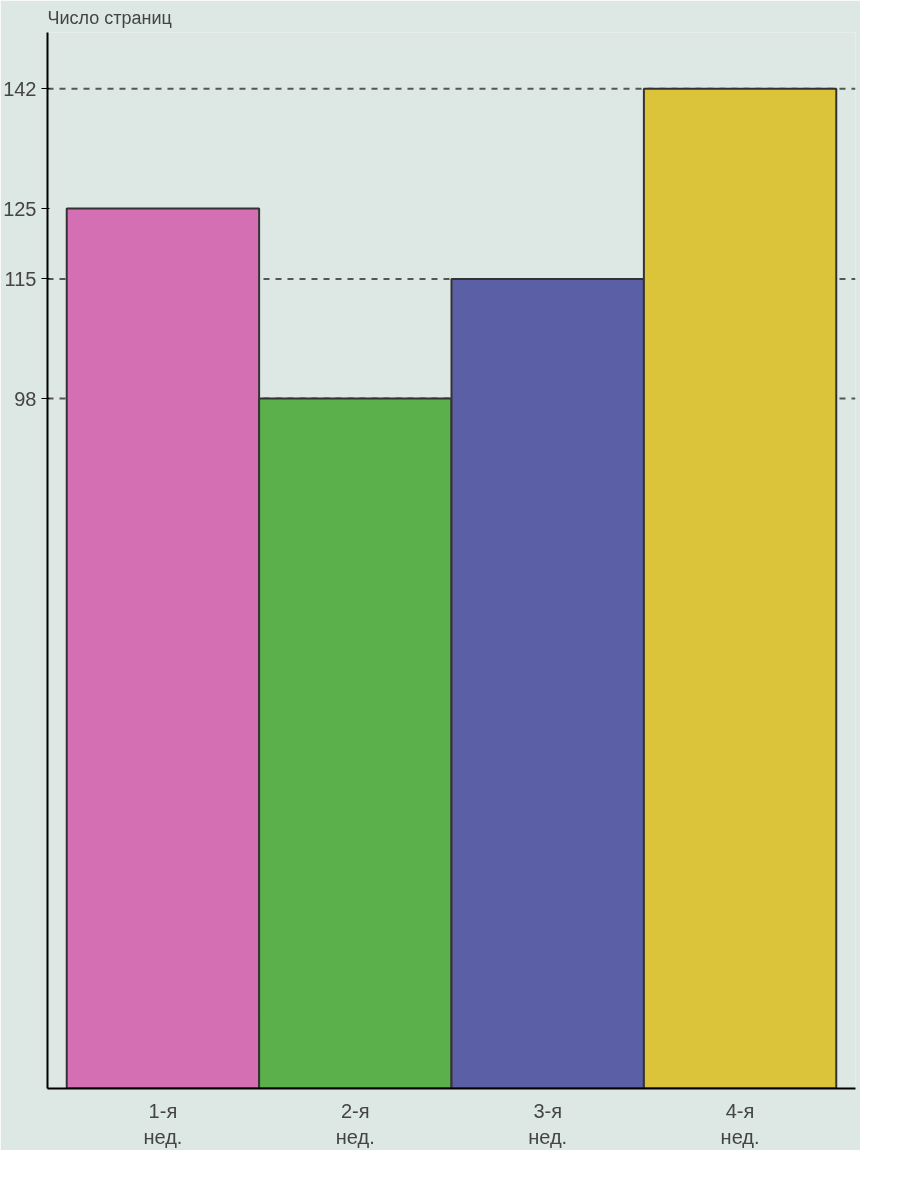  I want to click on y-tick-label: 142, so click(20, 88).